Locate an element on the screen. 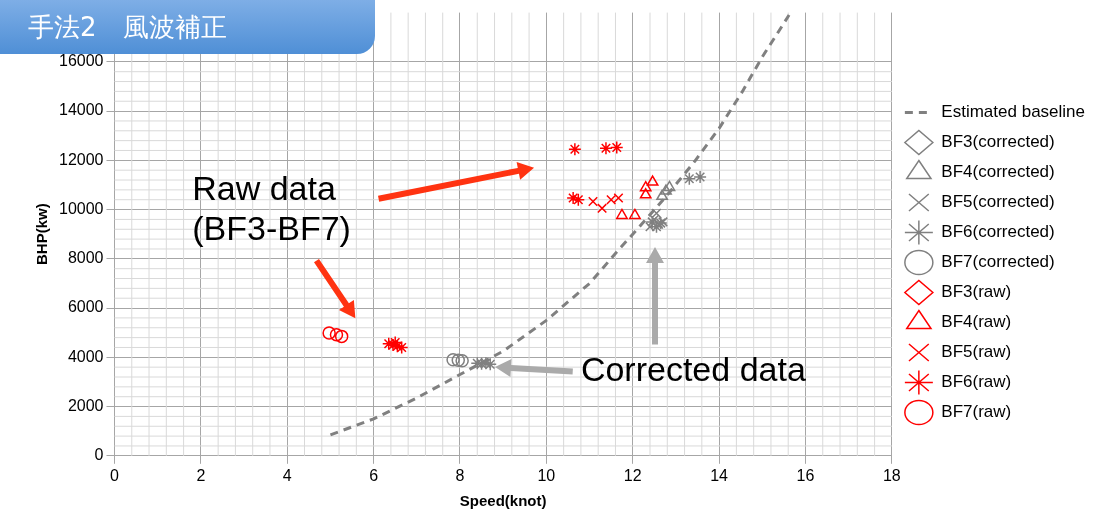  legend-label: BF4(corrected) is located at coordinates (998, 172).